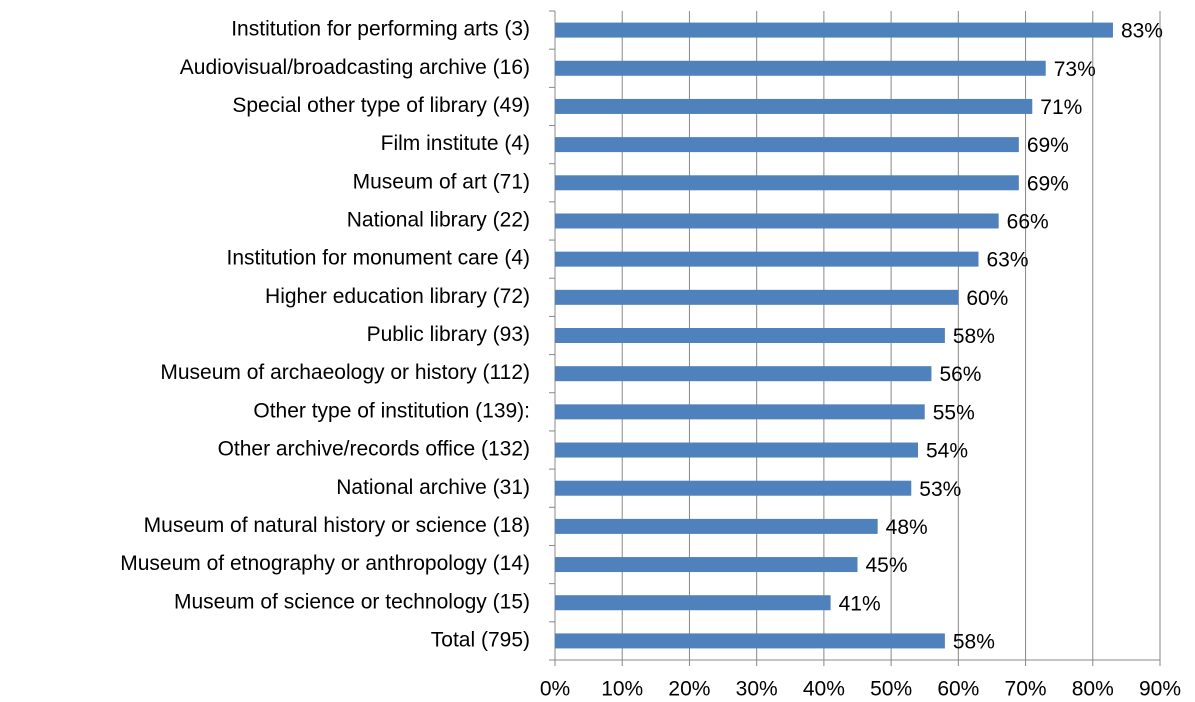 Image resolution: width=1195 pixels, height=702 pixels. What do you see at coordinates (954, 412) in the screenshot?
I see `value-label: 55%` at bounding box center [954, 412].